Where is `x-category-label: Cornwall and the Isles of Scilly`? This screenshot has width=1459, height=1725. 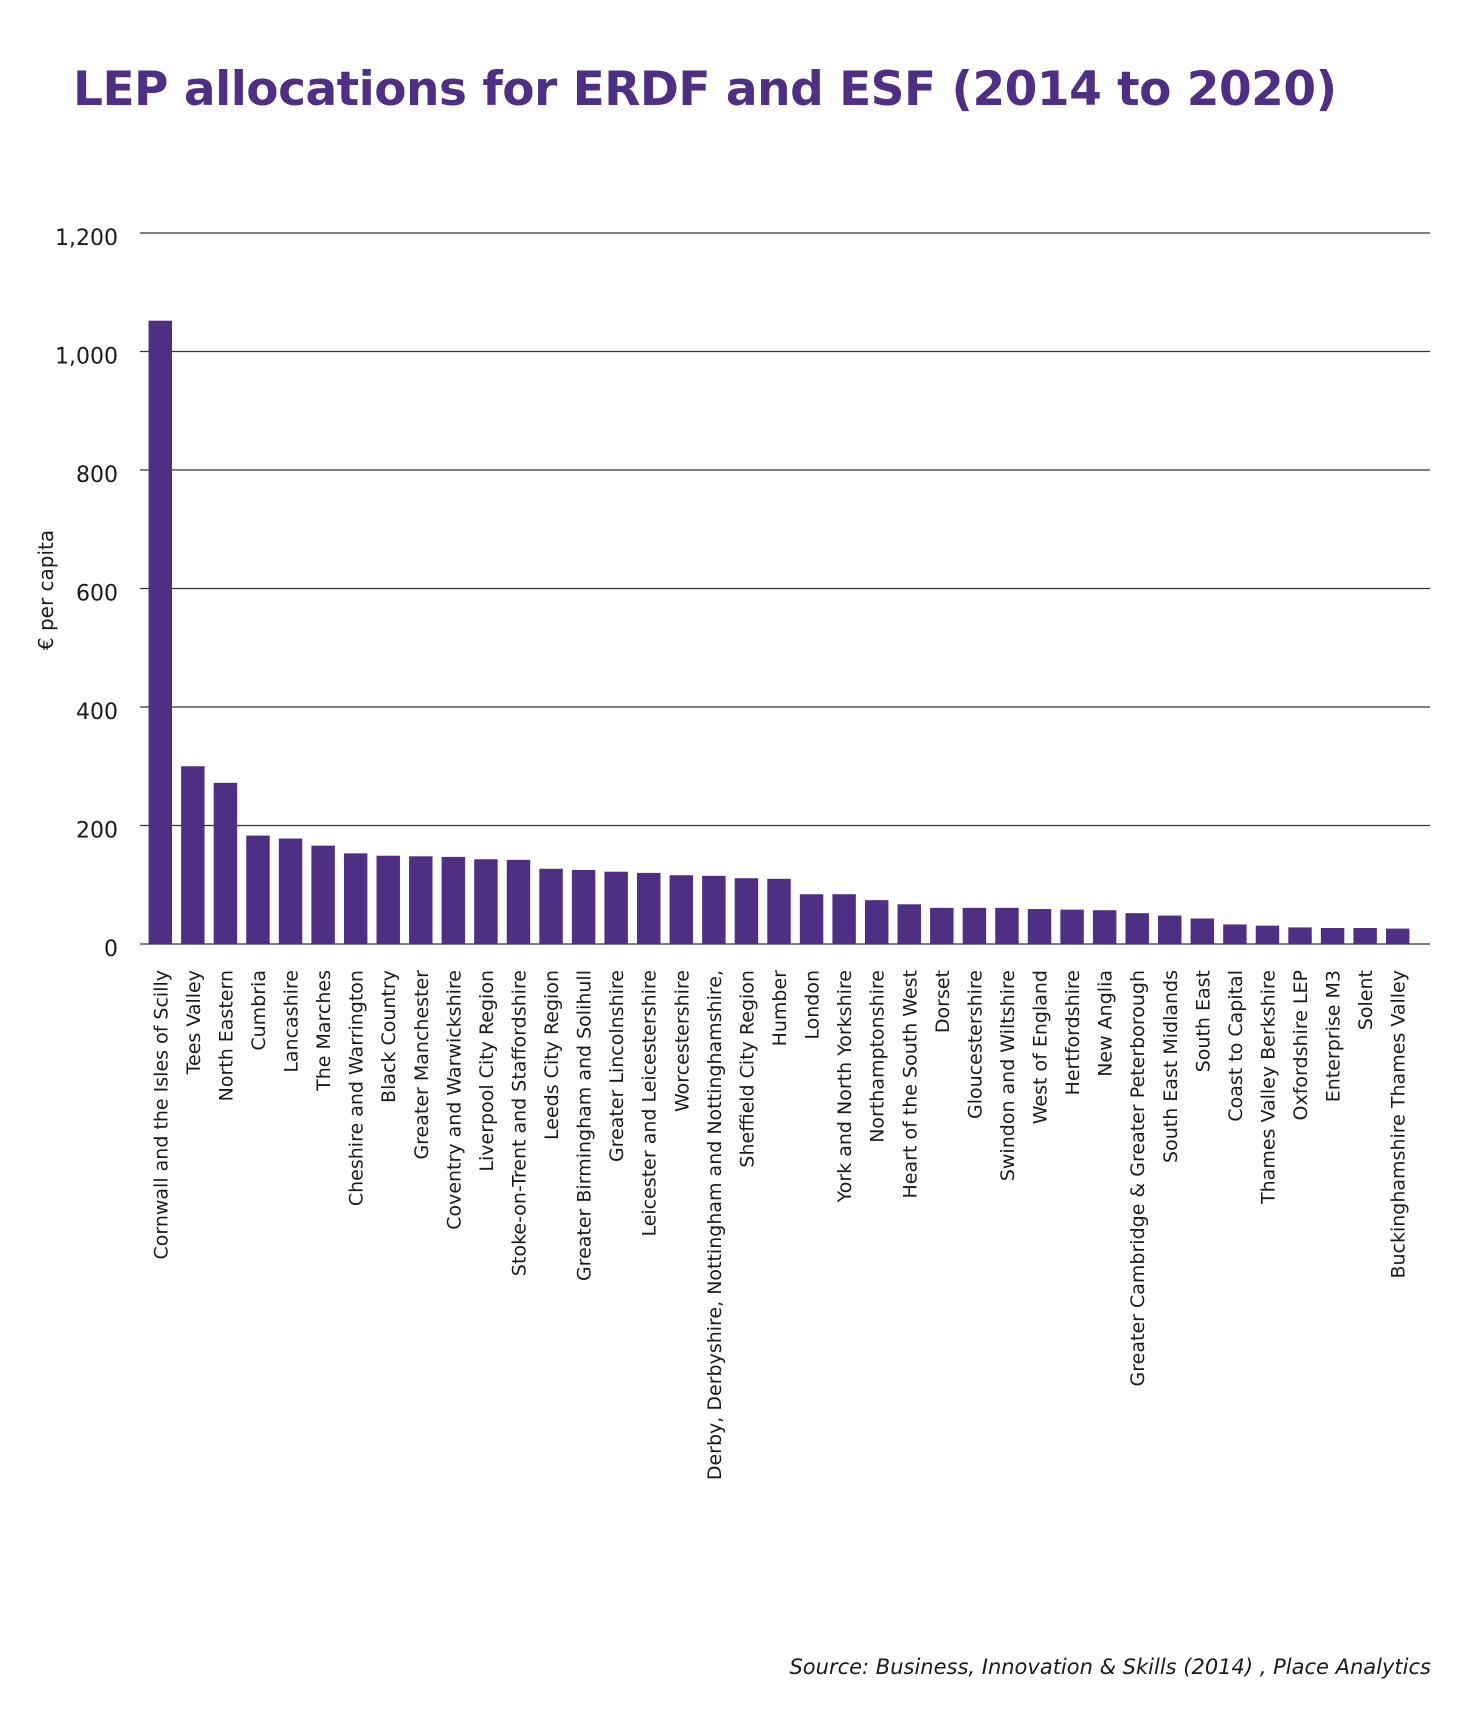
x-category-label: Cornwall and the Isles of Scilly is located at coordinates (161, 1115).